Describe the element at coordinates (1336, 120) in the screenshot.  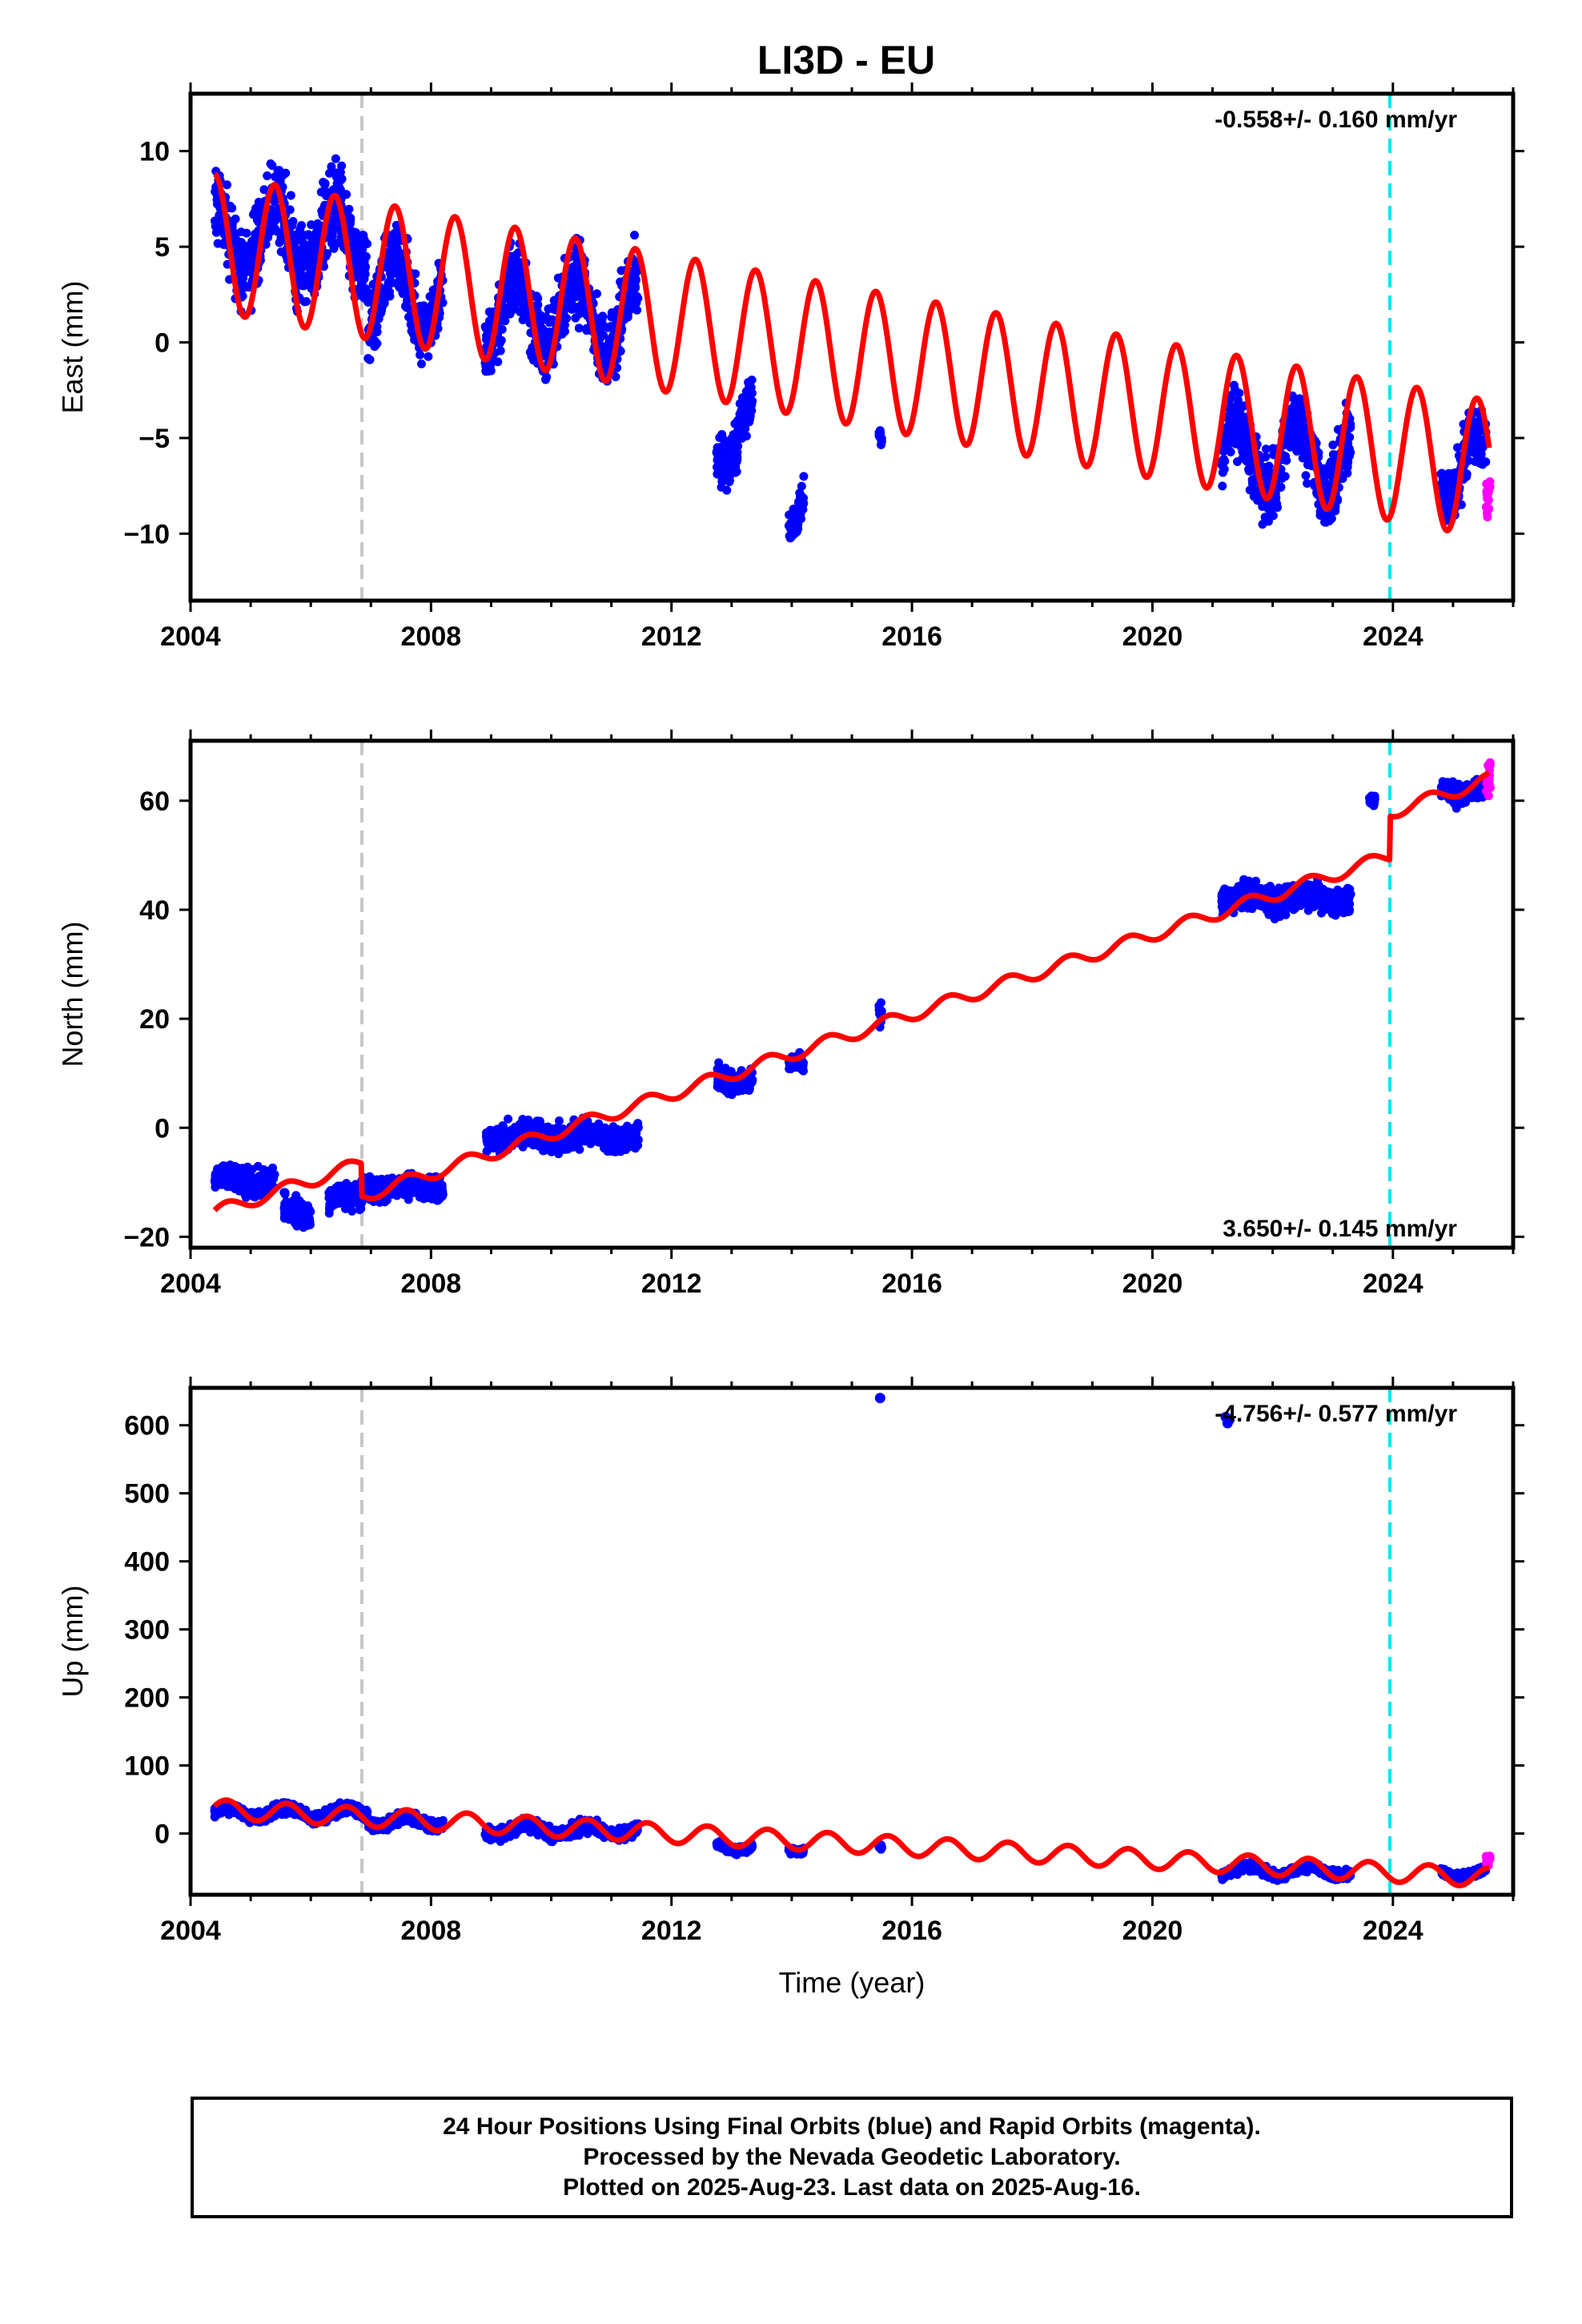
I see `velocity-rate-label: -0.558+/- 0.160 mm/yr` at that location.